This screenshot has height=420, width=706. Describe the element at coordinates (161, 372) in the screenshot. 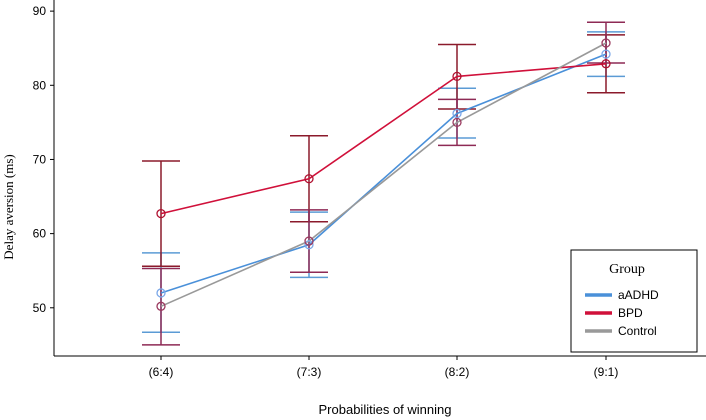

I see `x-tick-label: (6:4)` at that location.